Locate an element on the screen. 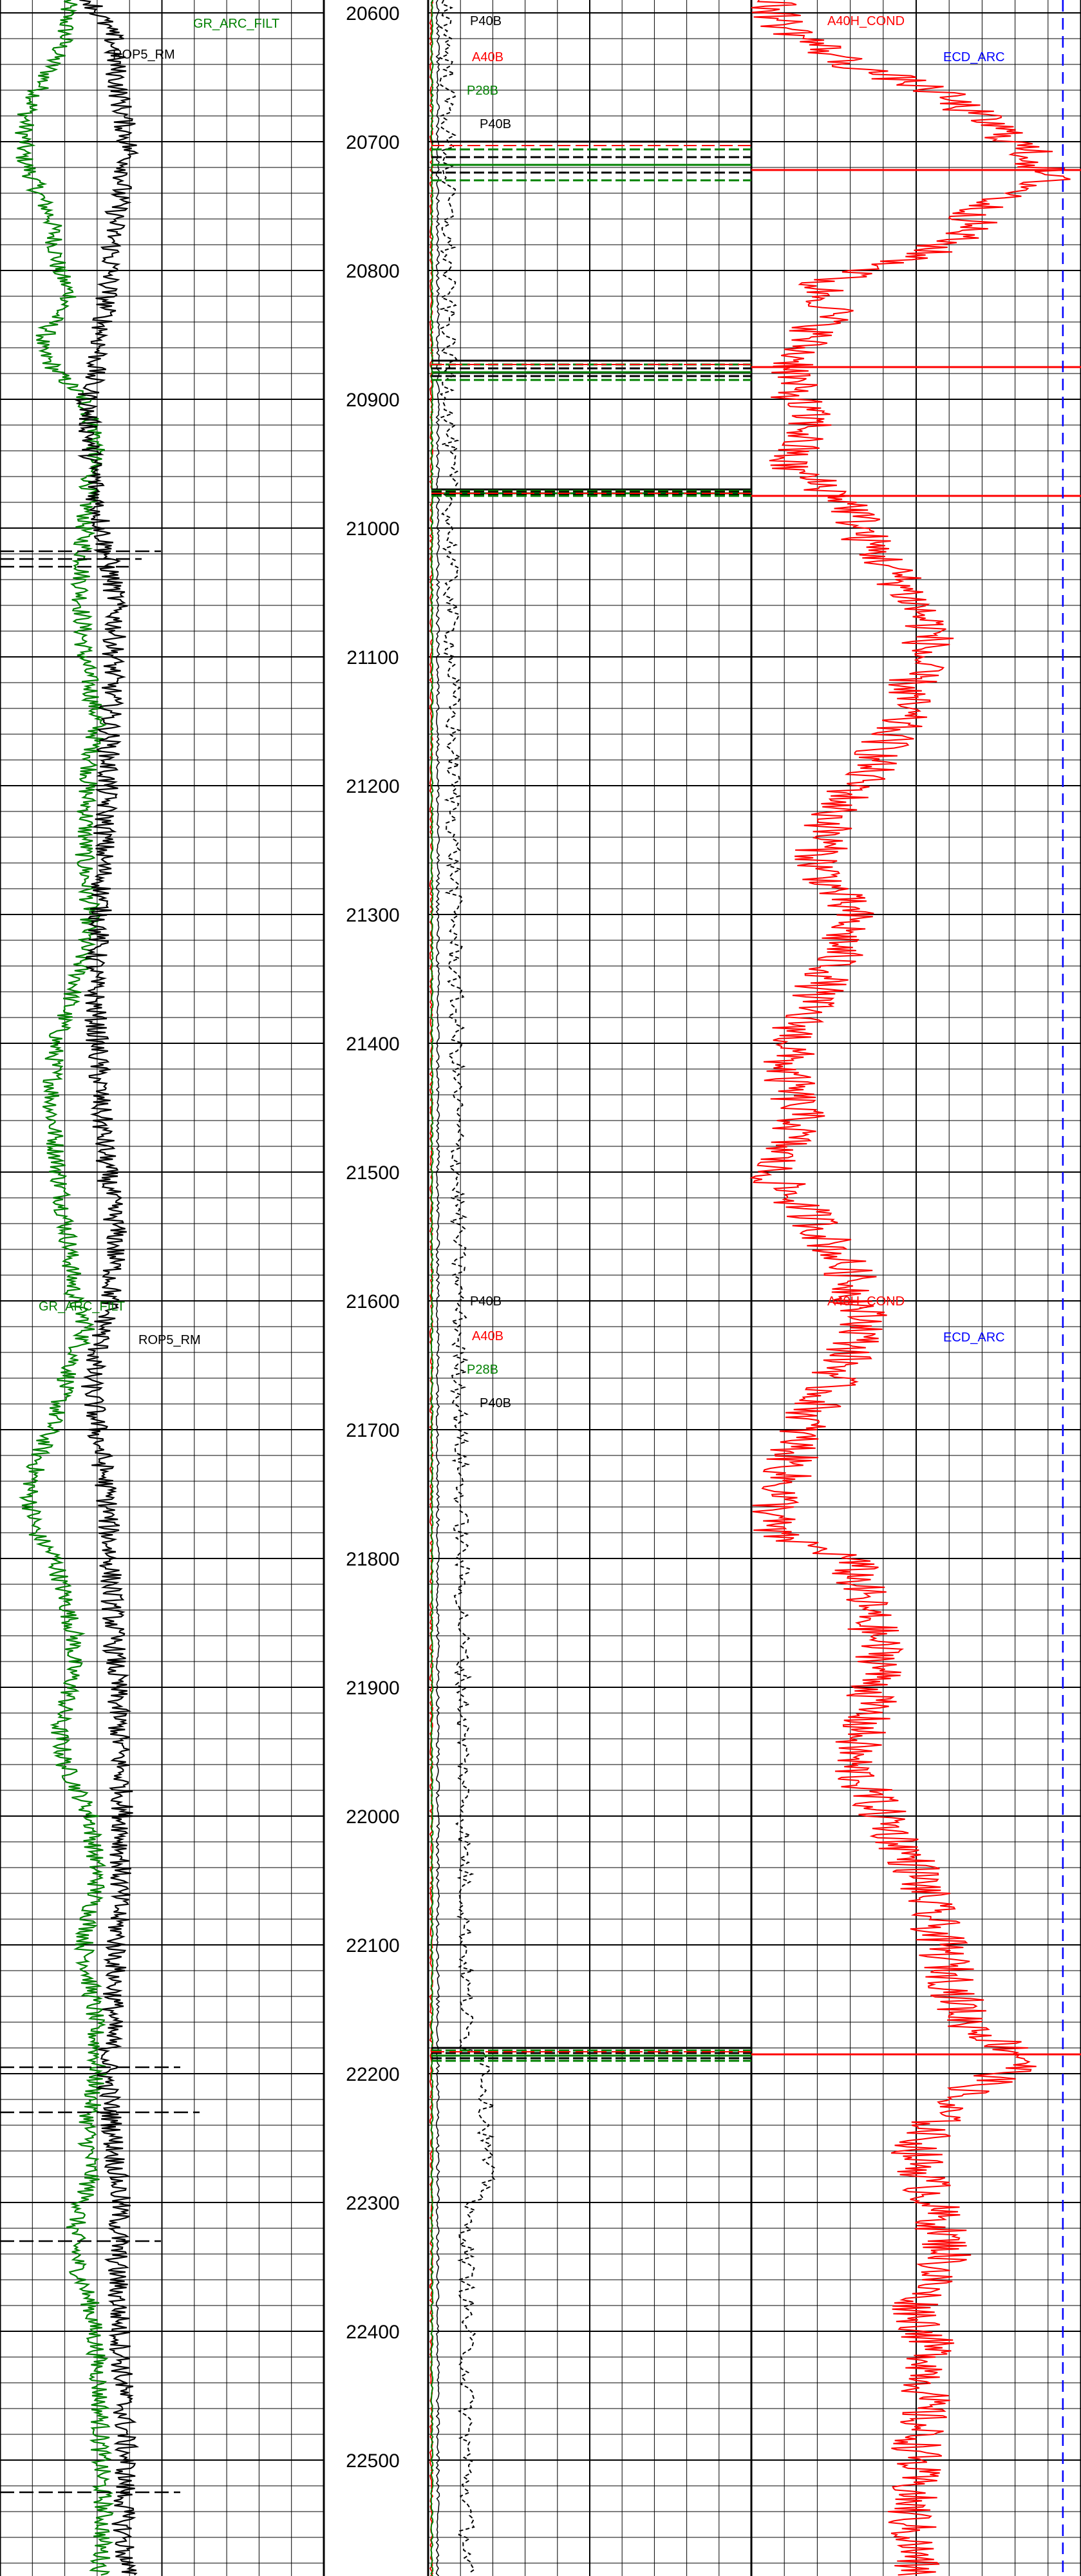 Image resolution: width=1081 pixels, height=2576 pixels. depth-tick-label: 21400 is located at coordinates (372, 1044).